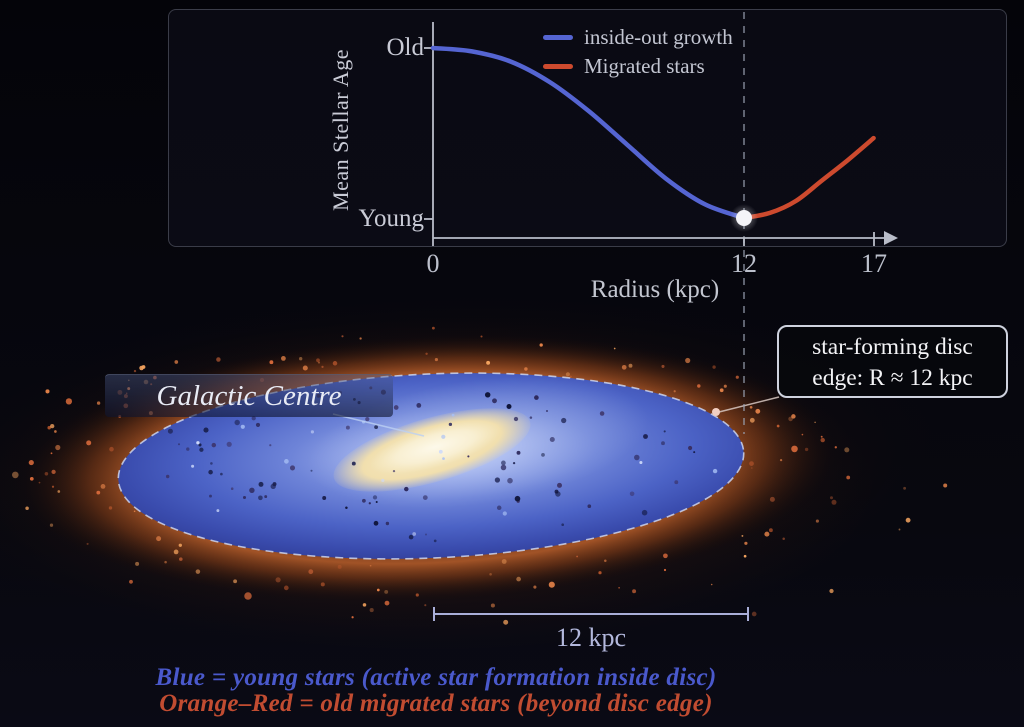  What do you see at coordinates (558, 37) in the screenshot?
I see `legend-swatch-blue` at bounding box center [558, 37].